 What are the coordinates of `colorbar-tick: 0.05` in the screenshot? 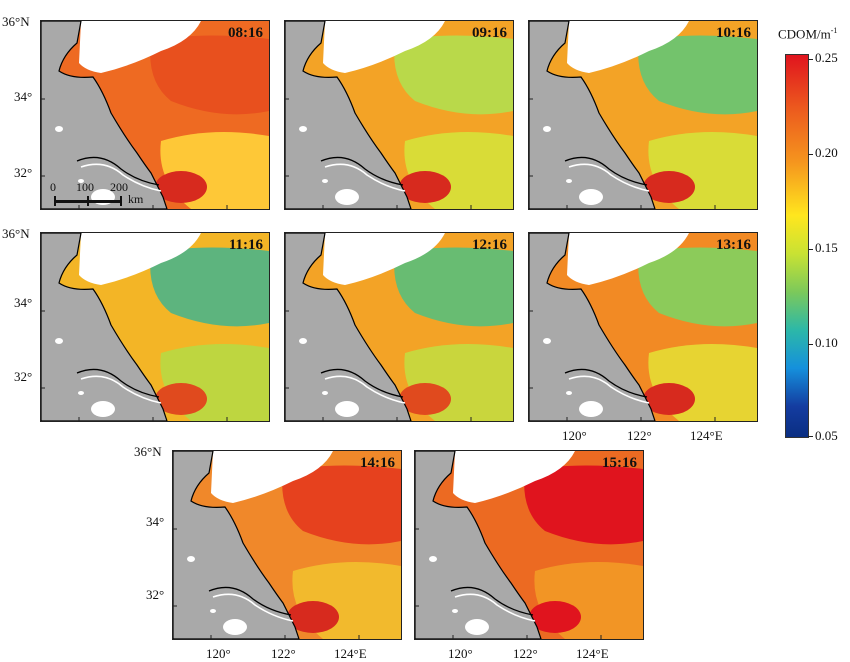 It's located at (826, 435).